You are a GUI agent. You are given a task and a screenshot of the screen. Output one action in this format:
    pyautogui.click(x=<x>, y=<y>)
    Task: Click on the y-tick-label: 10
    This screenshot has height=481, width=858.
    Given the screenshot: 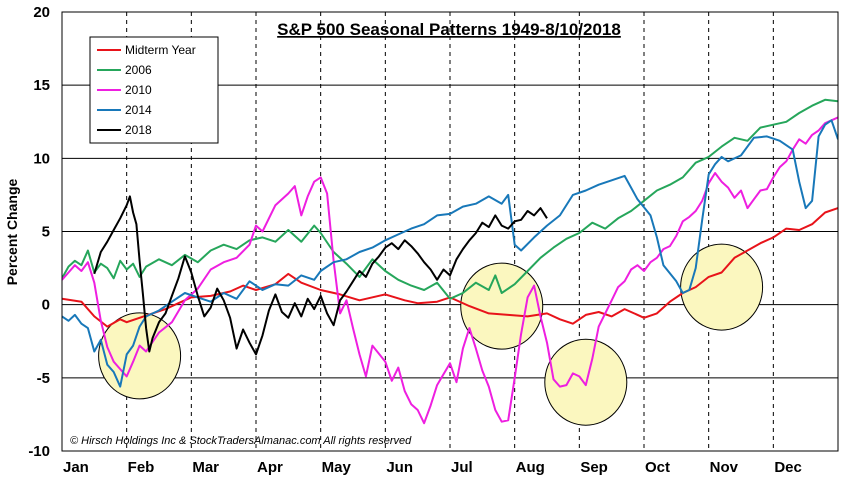 What is the action you would take?
    pyautogui.click(x=41, y=158)
    